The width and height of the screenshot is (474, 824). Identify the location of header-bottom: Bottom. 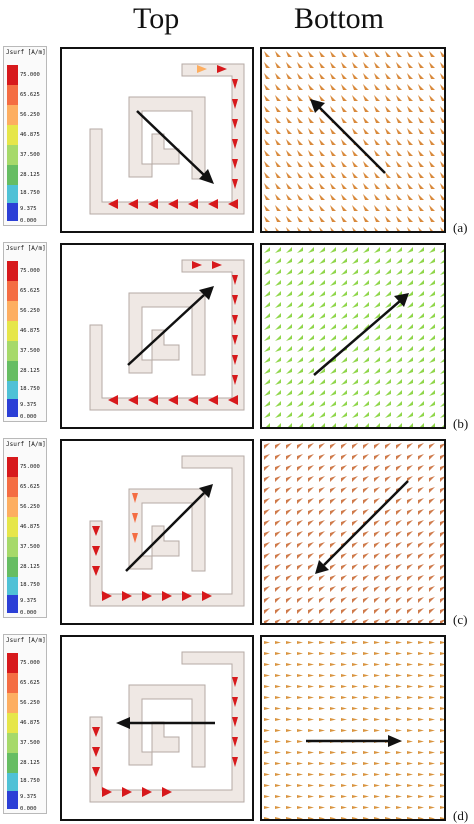
(339, 18).